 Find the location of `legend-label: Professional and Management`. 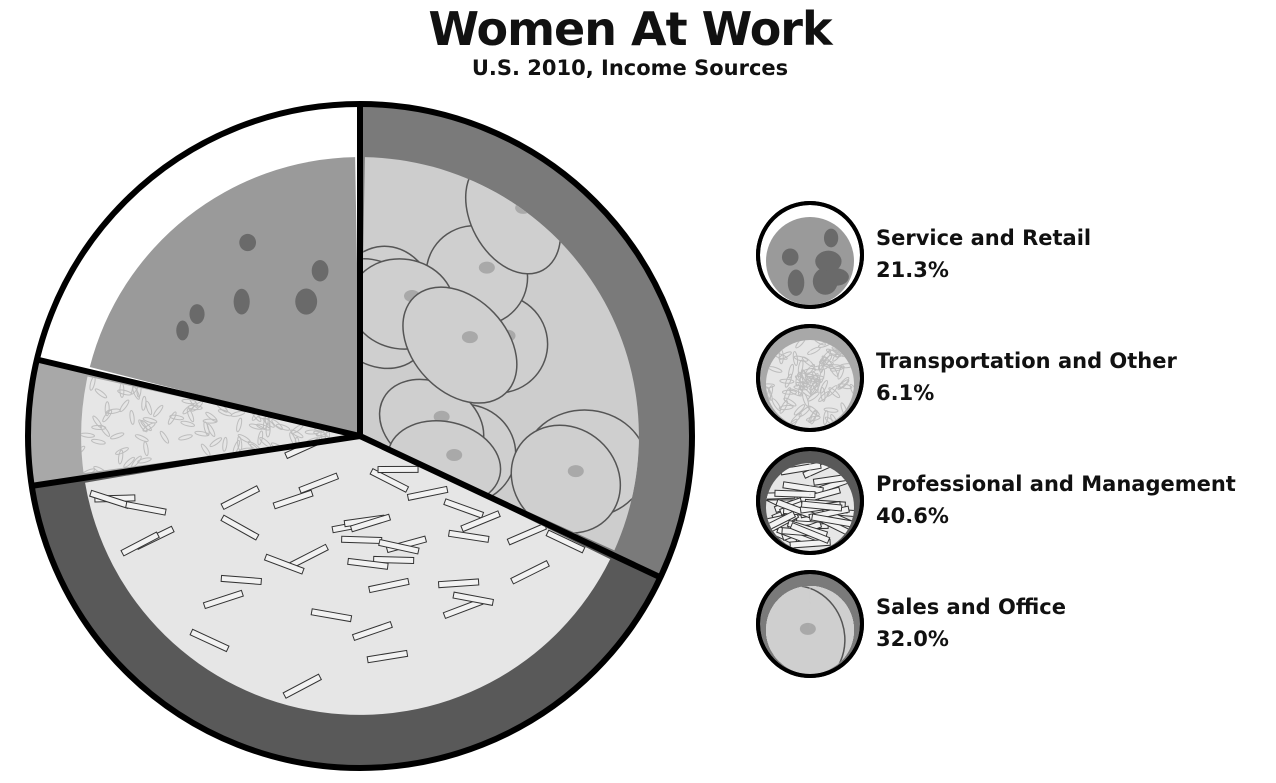

legend-label: Professional and Management is located at coordinates (1056, 484).